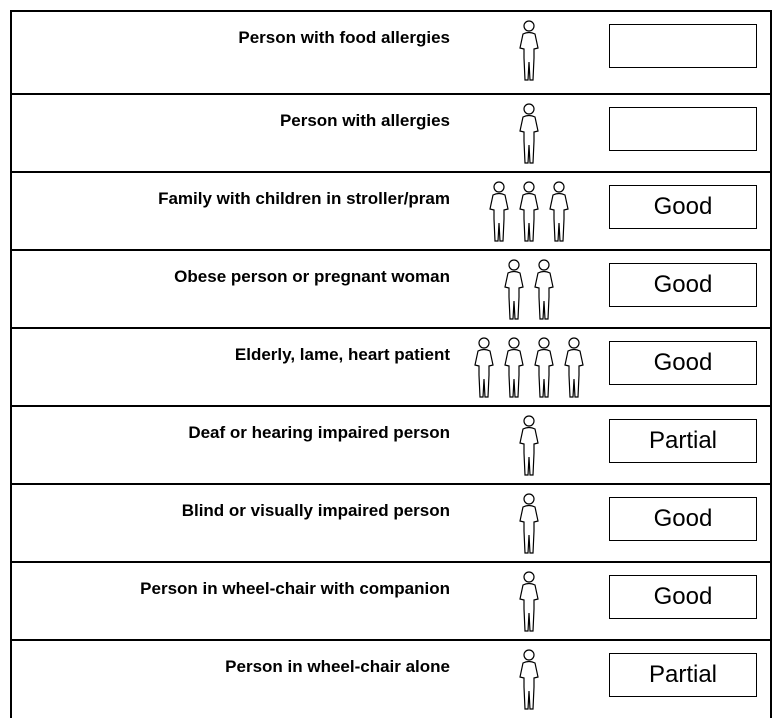  What do you see at coordinates (391, 602) in the screenshot?
I see `table-row: Person in wheel-chair with companion Good` at bounding box center [391, 602].